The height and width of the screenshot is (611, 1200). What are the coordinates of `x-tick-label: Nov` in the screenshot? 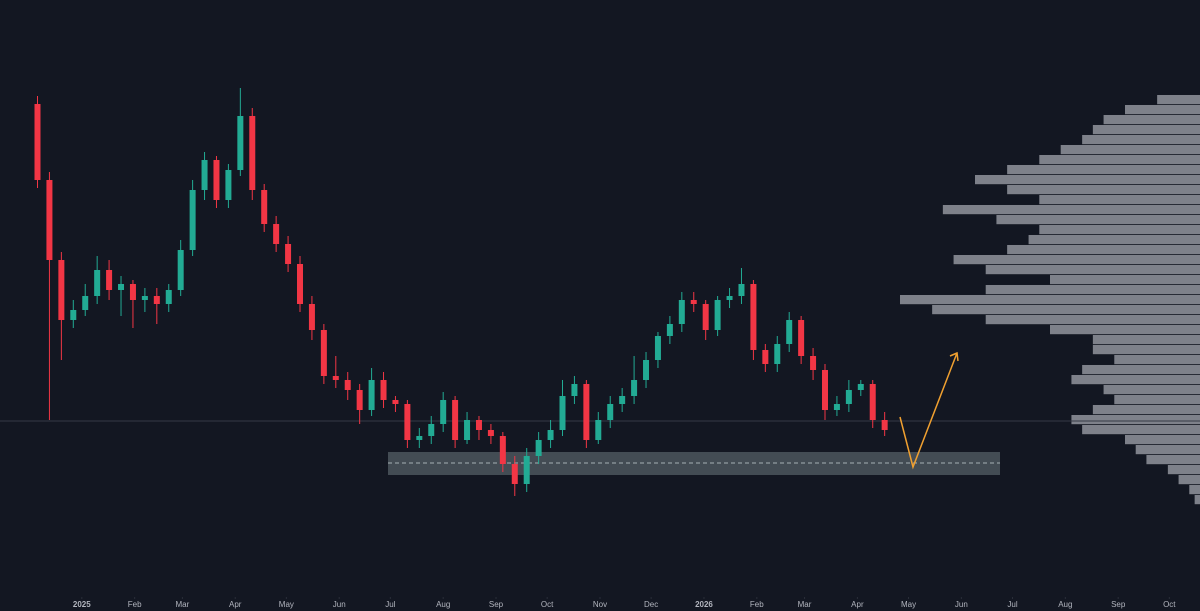 It's located at (600, 604).